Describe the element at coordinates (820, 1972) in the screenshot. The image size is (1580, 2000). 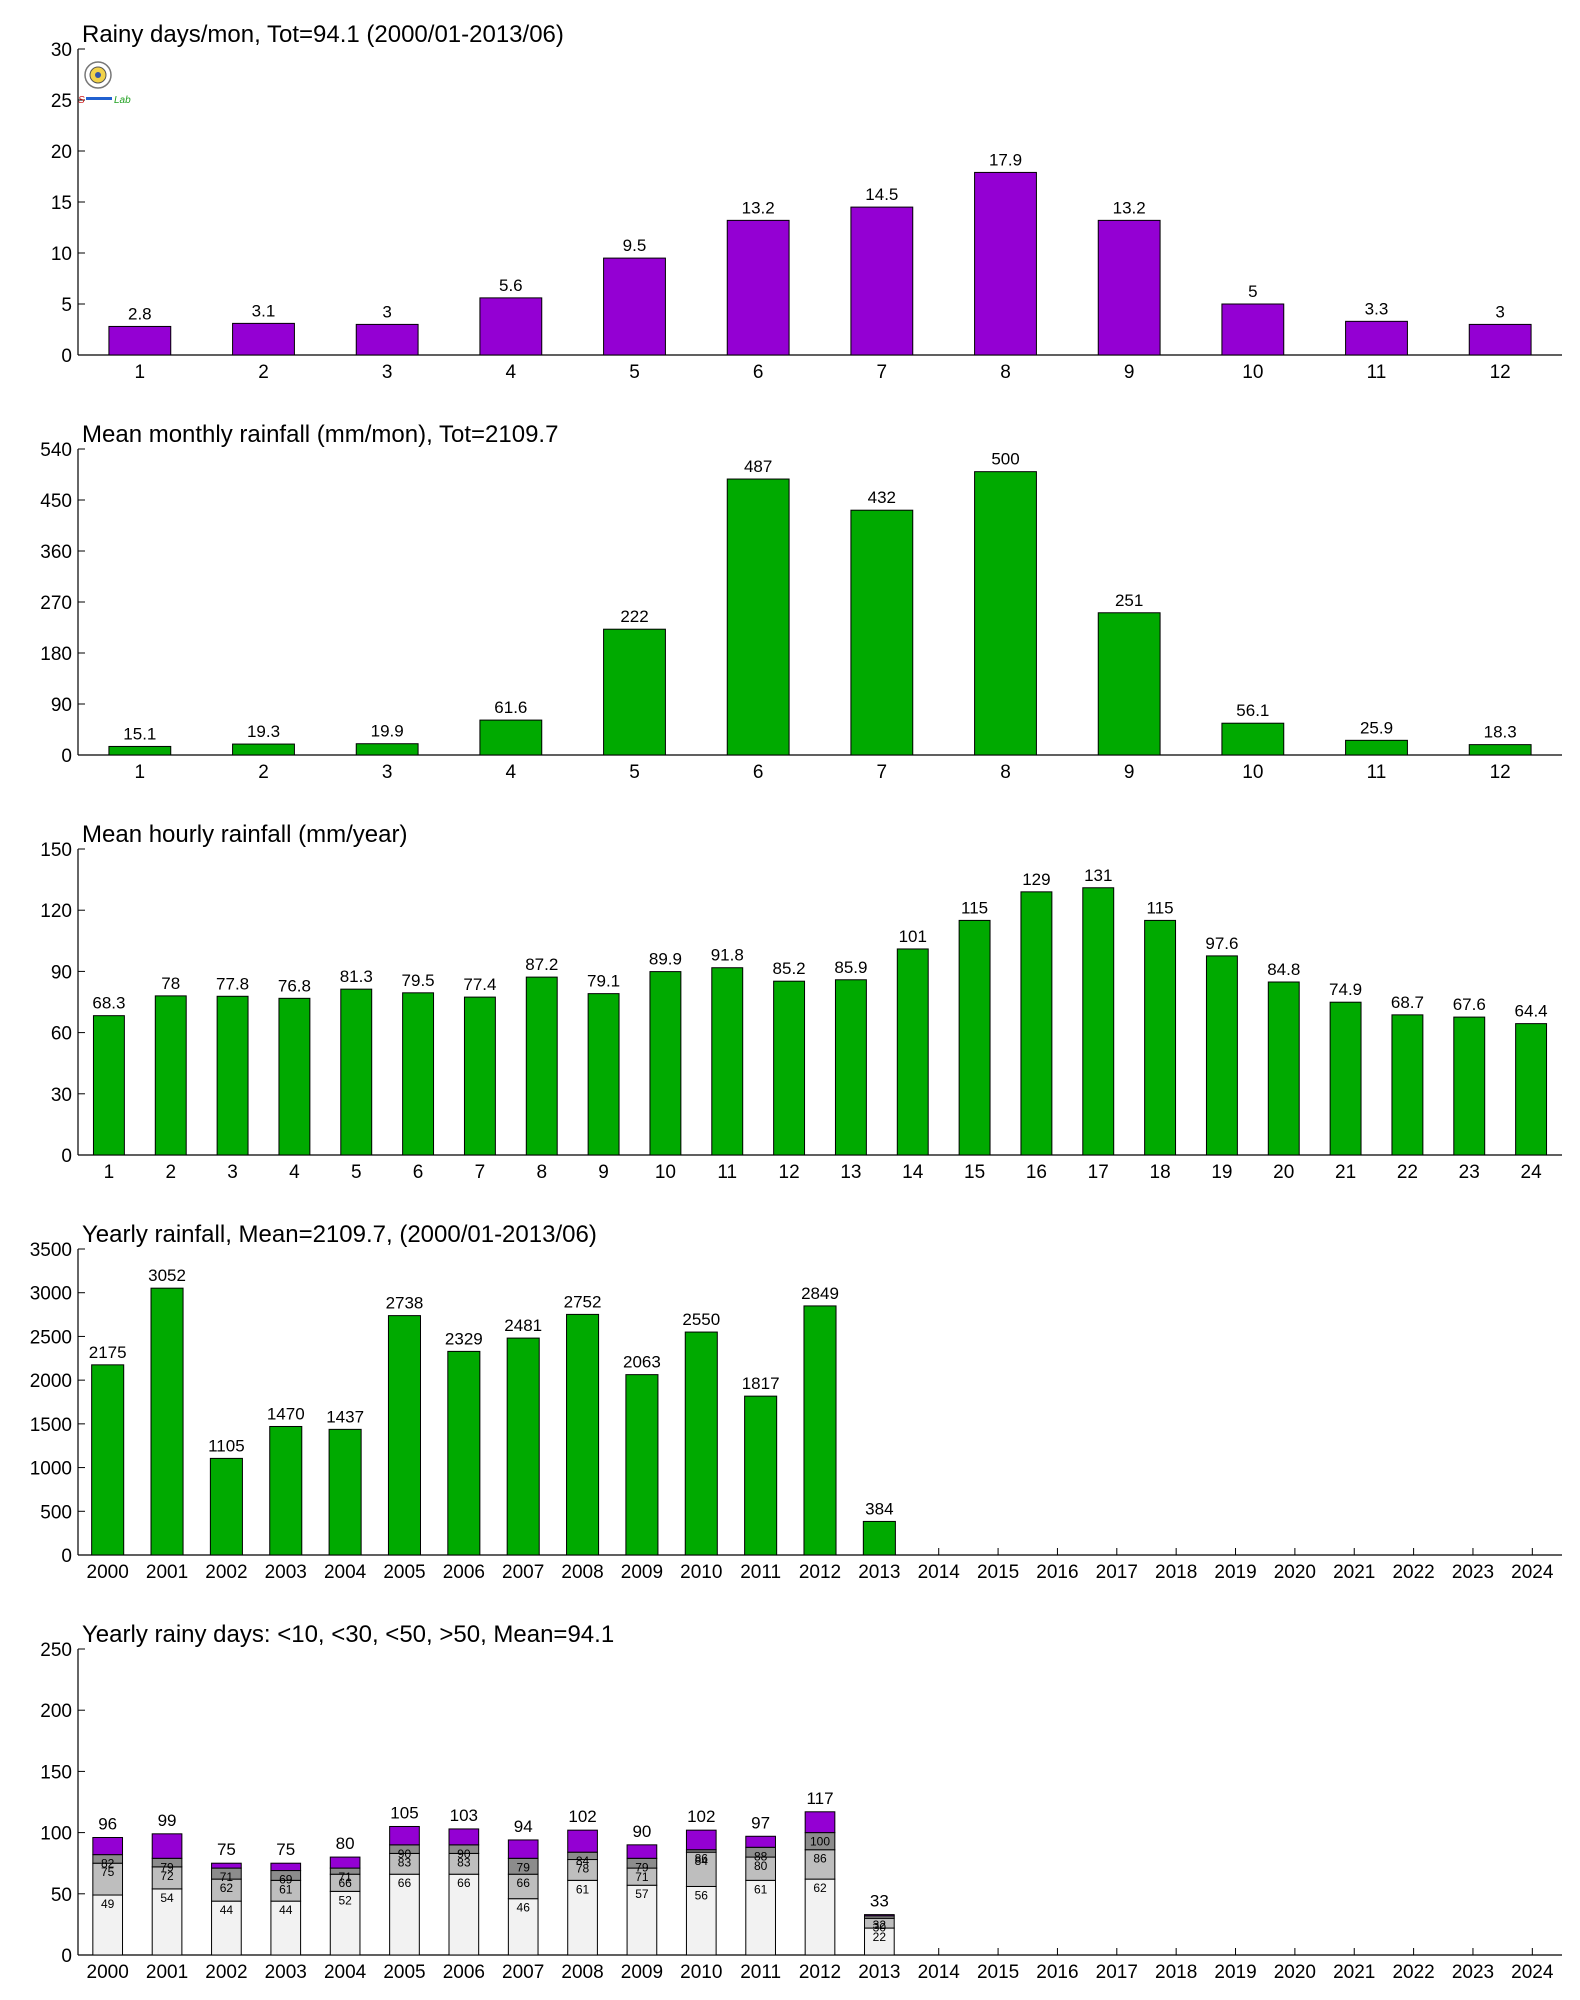
I see `x-tick-label: 2012` at that location.